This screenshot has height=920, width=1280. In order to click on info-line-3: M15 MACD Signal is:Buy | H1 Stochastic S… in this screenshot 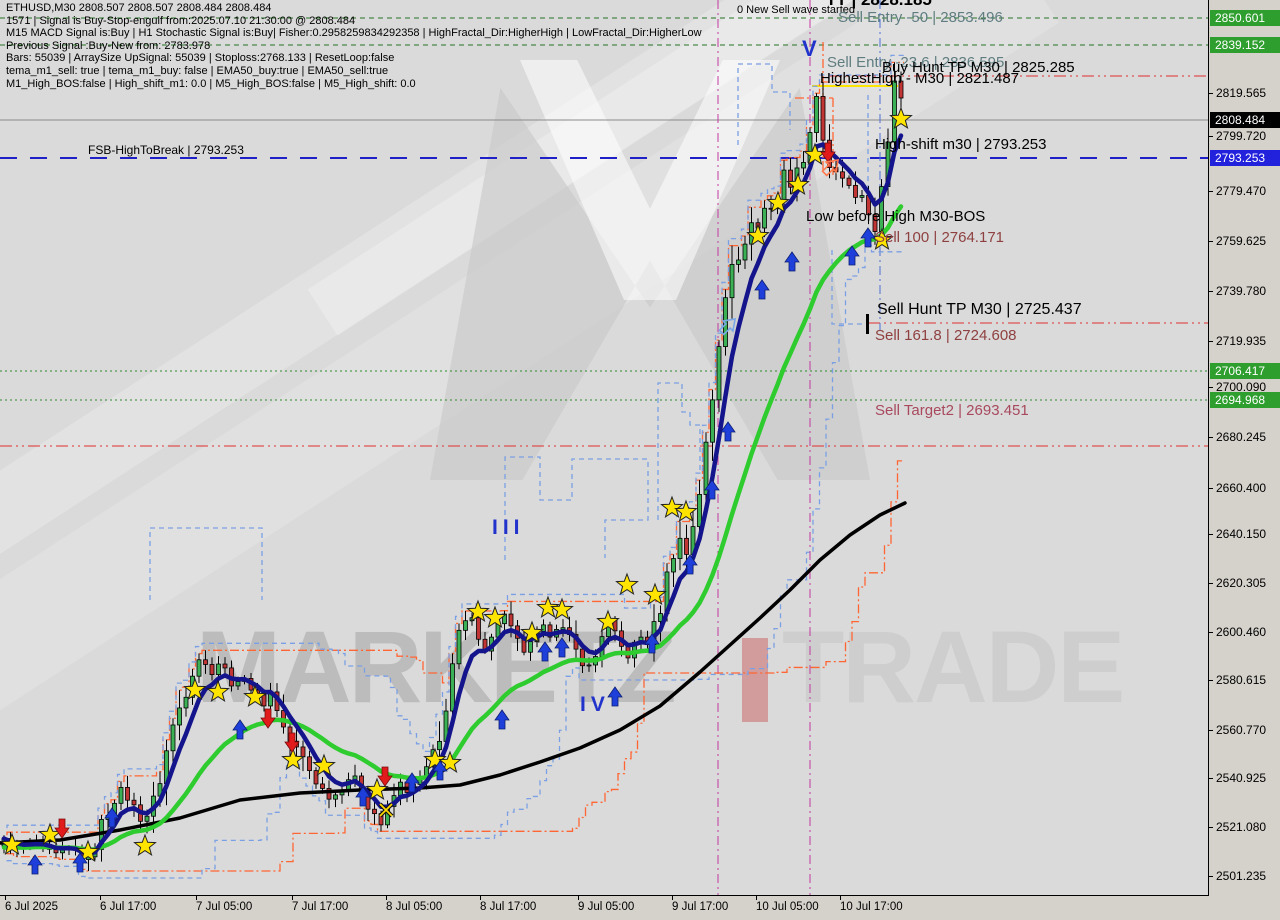, I will do `click(354, 33)`.